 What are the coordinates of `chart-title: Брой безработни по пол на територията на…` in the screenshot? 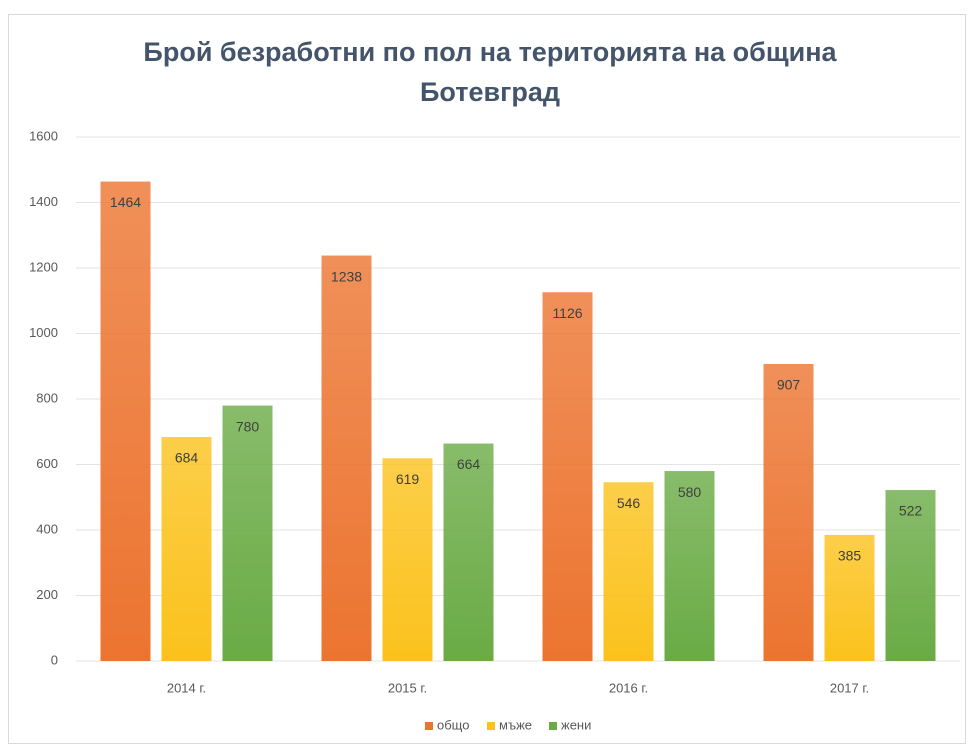 It's located at (490, 72).